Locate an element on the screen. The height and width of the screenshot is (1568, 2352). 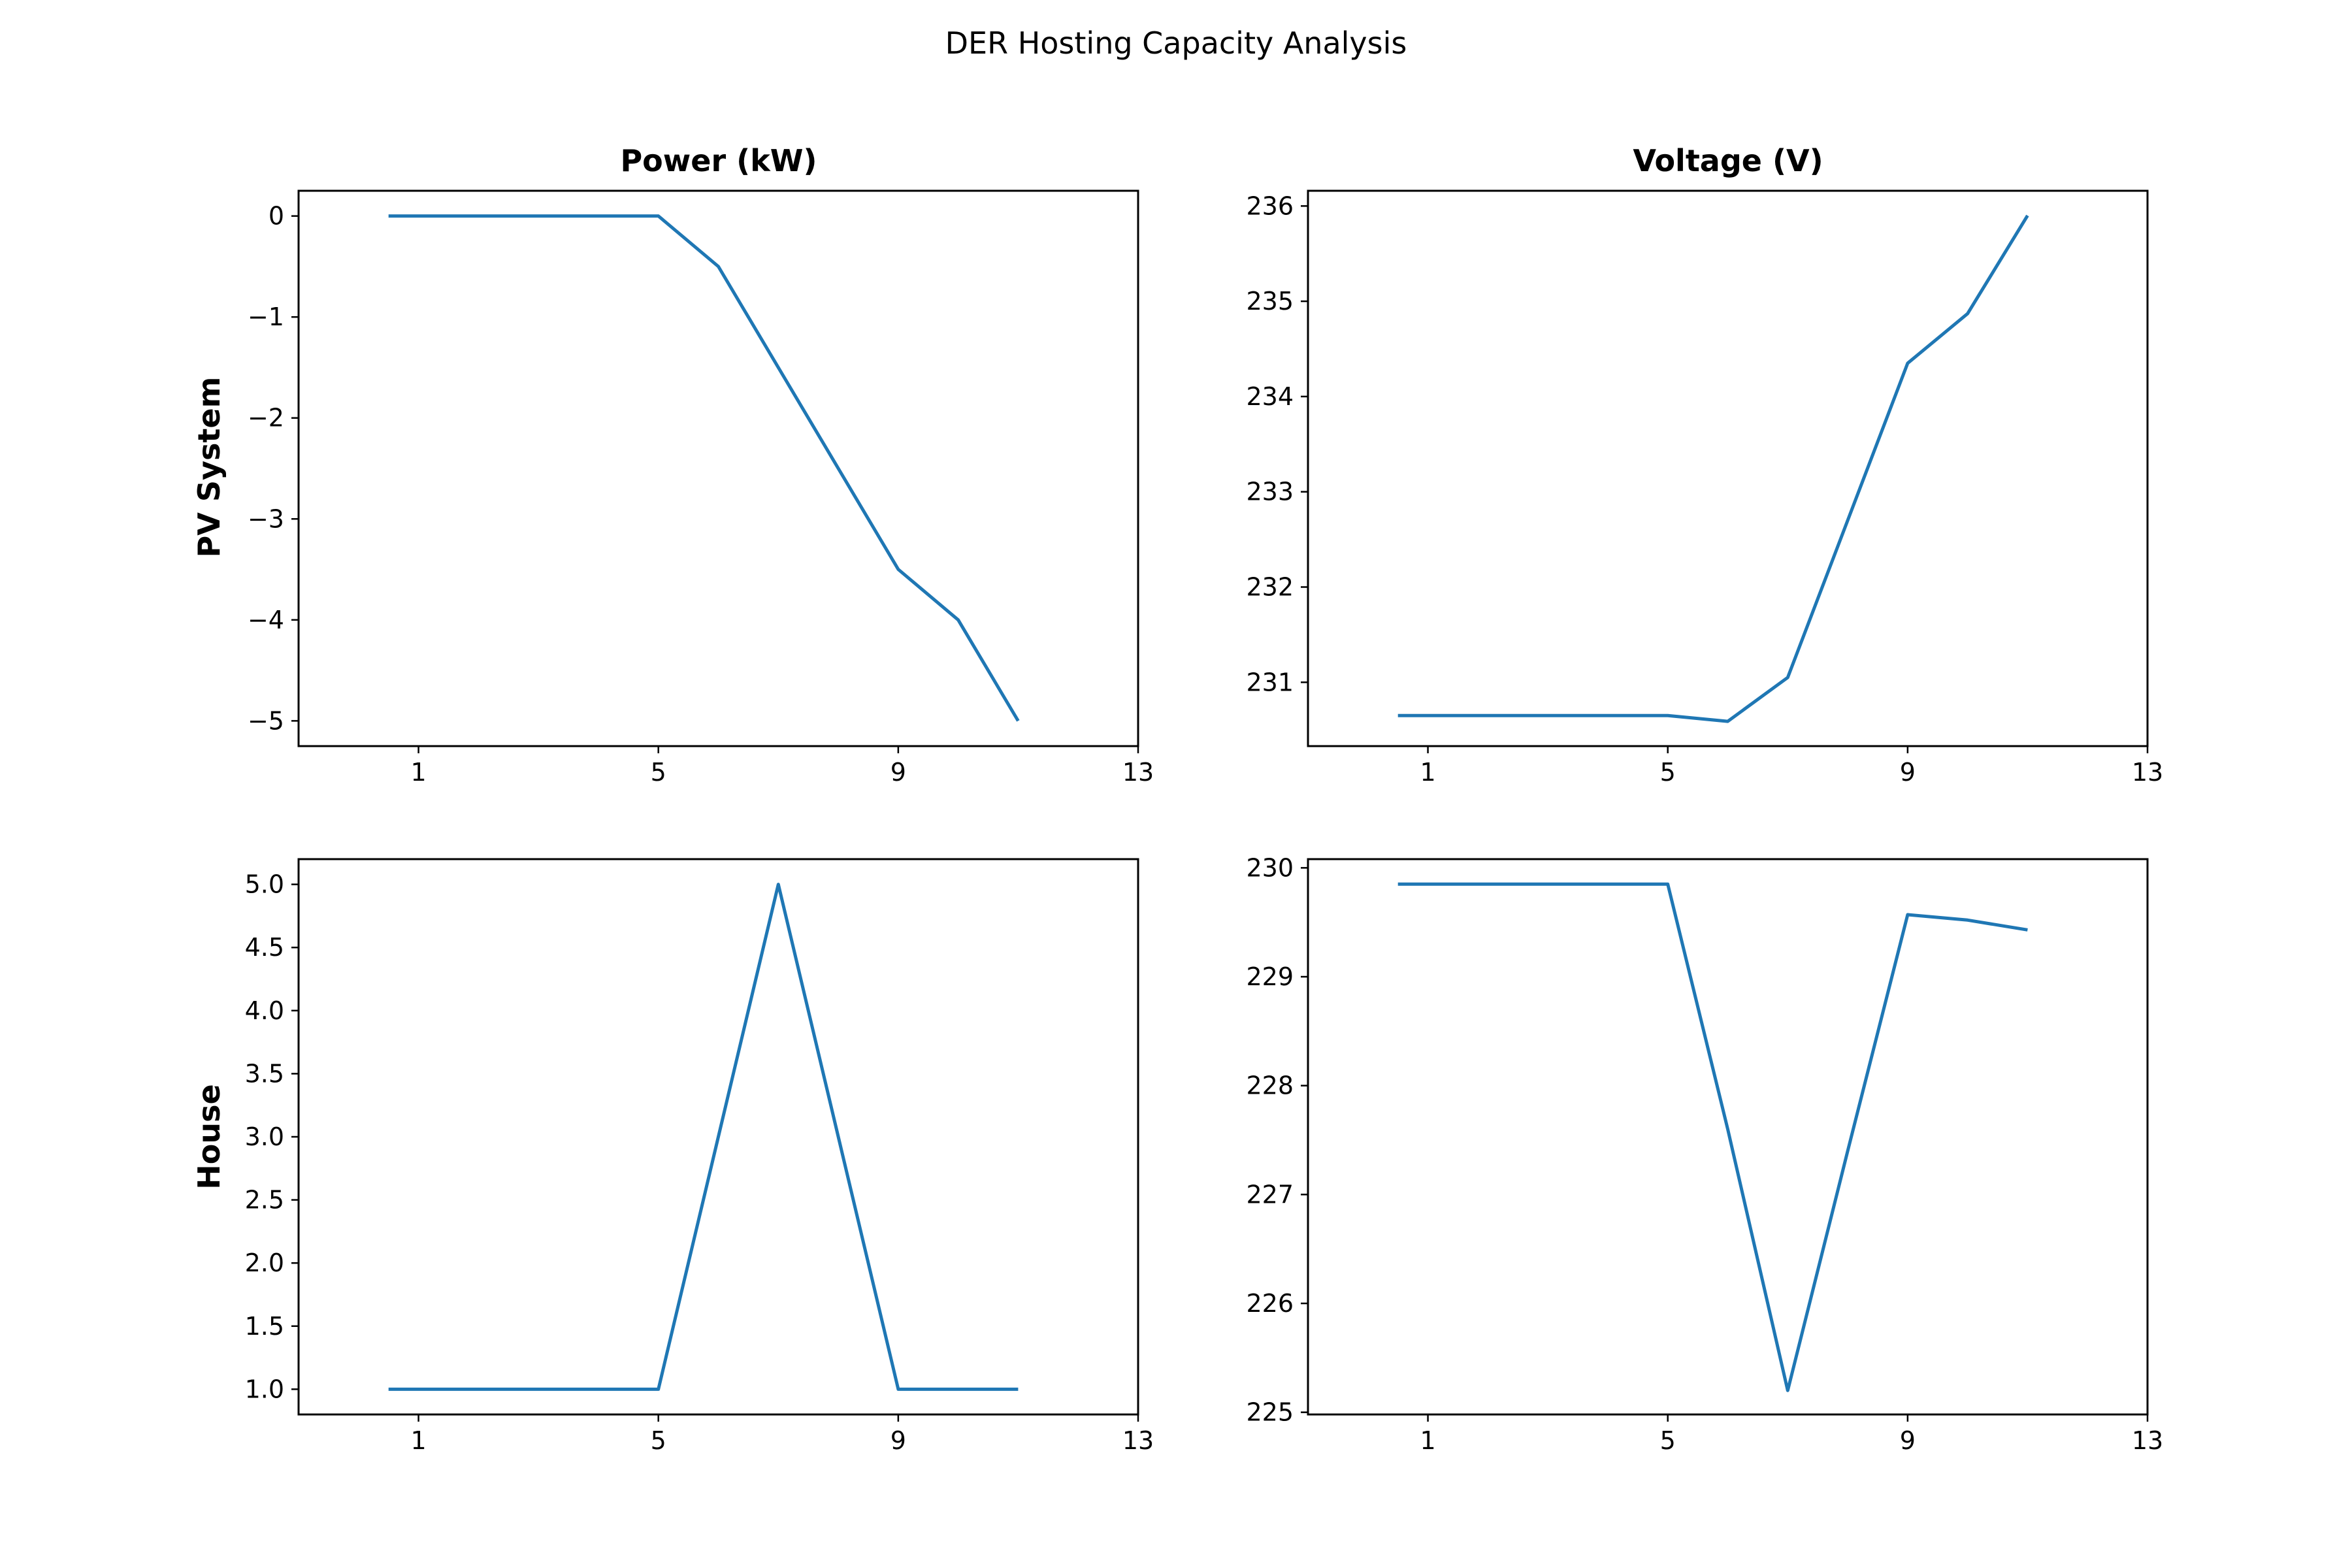
y-tick-label: 236 is located at coordinates (1270, 205).